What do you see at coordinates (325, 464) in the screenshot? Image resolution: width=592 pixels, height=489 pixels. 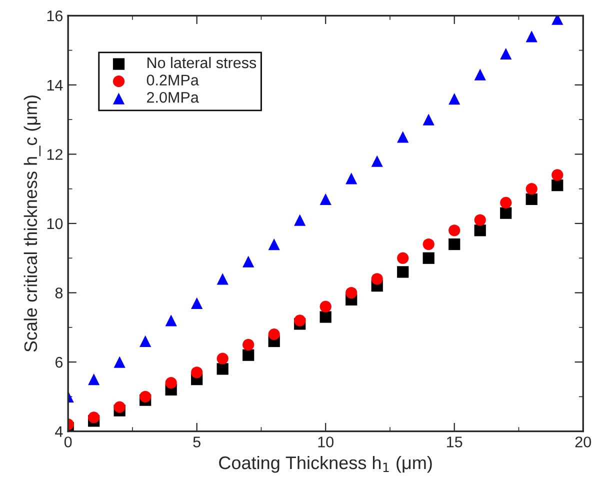 I see `x-axis-title: Coating Thickness h$_{1}$ (μm)` at bounding box center [325, 464].